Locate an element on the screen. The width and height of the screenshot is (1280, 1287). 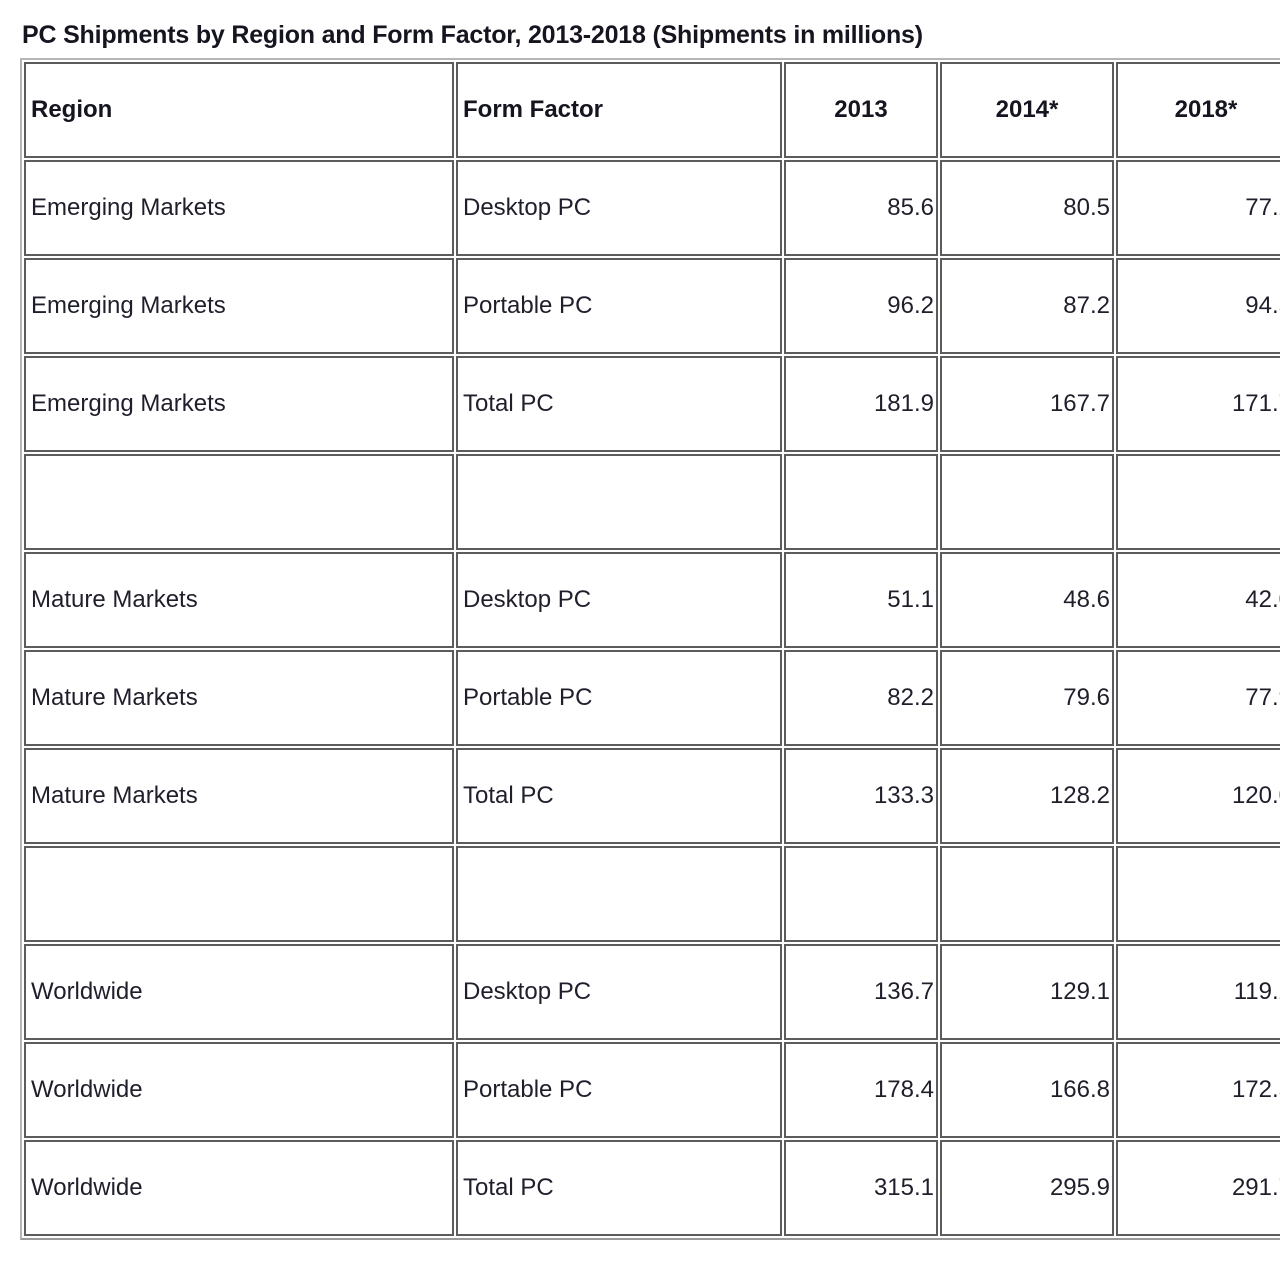
cell-2018: 77.2 is located at coordinates (1198, 208).